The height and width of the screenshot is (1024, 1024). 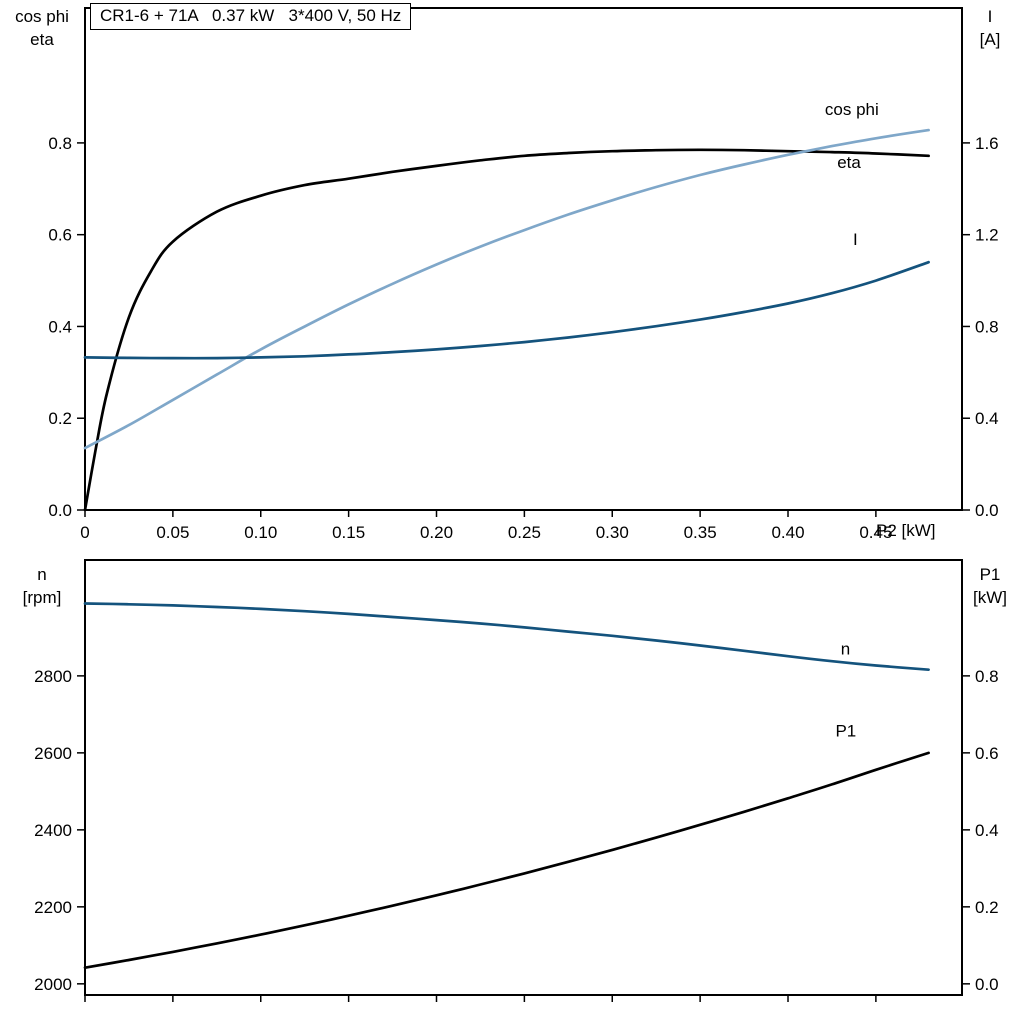 What do you see at coordinates (787, 532) in the screenshot?
I see `x-tick-label: 0.40` at bounding box center [787, 532].